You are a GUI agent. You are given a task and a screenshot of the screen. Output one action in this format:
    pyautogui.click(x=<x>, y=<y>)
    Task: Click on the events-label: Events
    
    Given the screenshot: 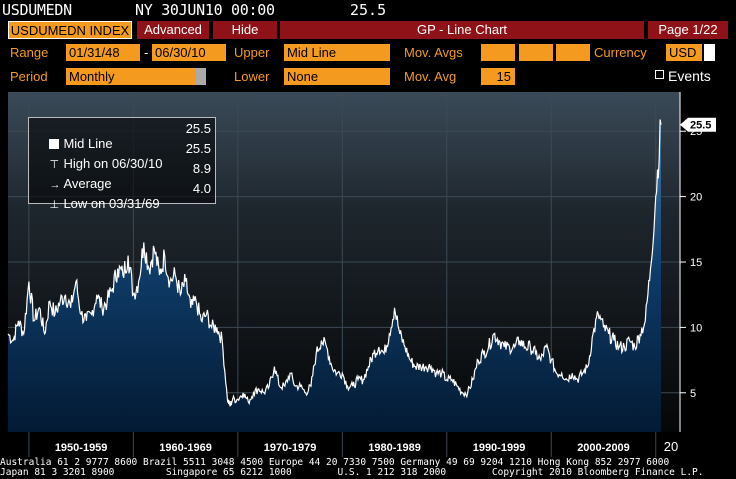 What is the action you would take?
    pyautogui.click(x=689, y=76)
    